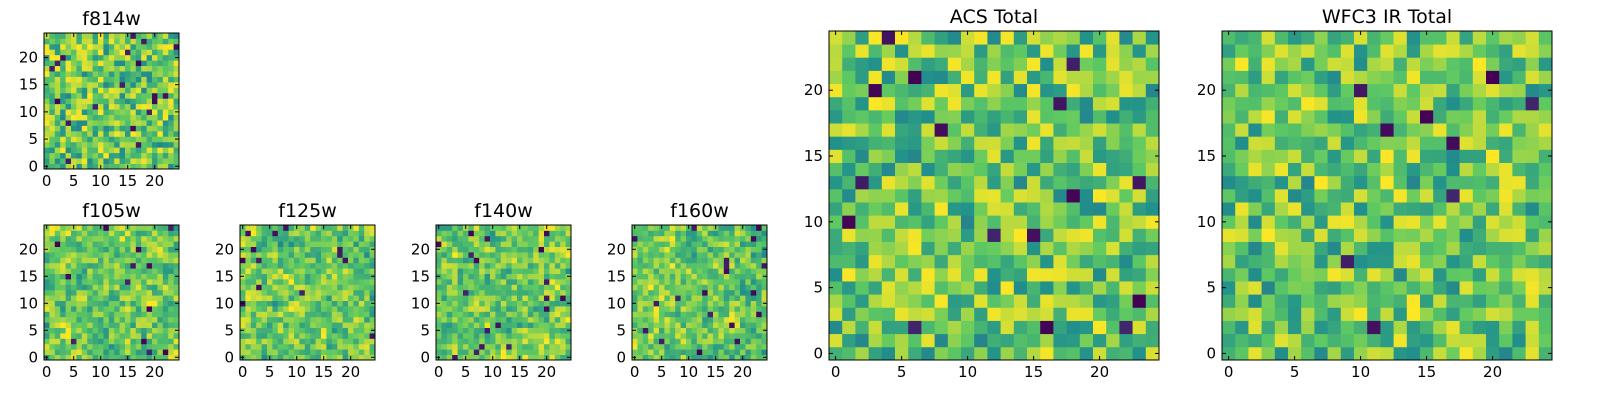 Image resolution: width=1600 pixels, height=400 pixels. What do you see at coordinates (546, 372) in the screenshot?
I see `x-tick-label: 20` at bounding box center [546, 372].